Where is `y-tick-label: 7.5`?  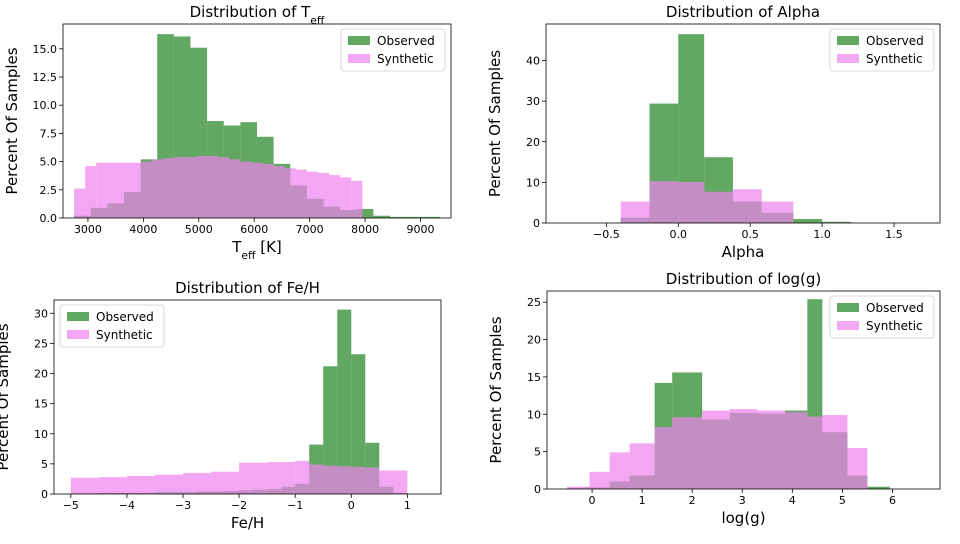
y-tick-label: 7.5 is located at coordinates (49, 133).